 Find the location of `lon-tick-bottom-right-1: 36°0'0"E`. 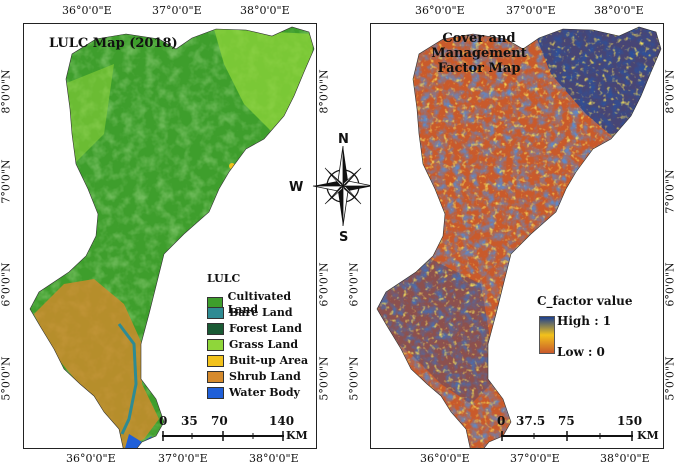

lon-tick-bottom-right-1: 36°0'0"E is located at coordinates (445, 458).